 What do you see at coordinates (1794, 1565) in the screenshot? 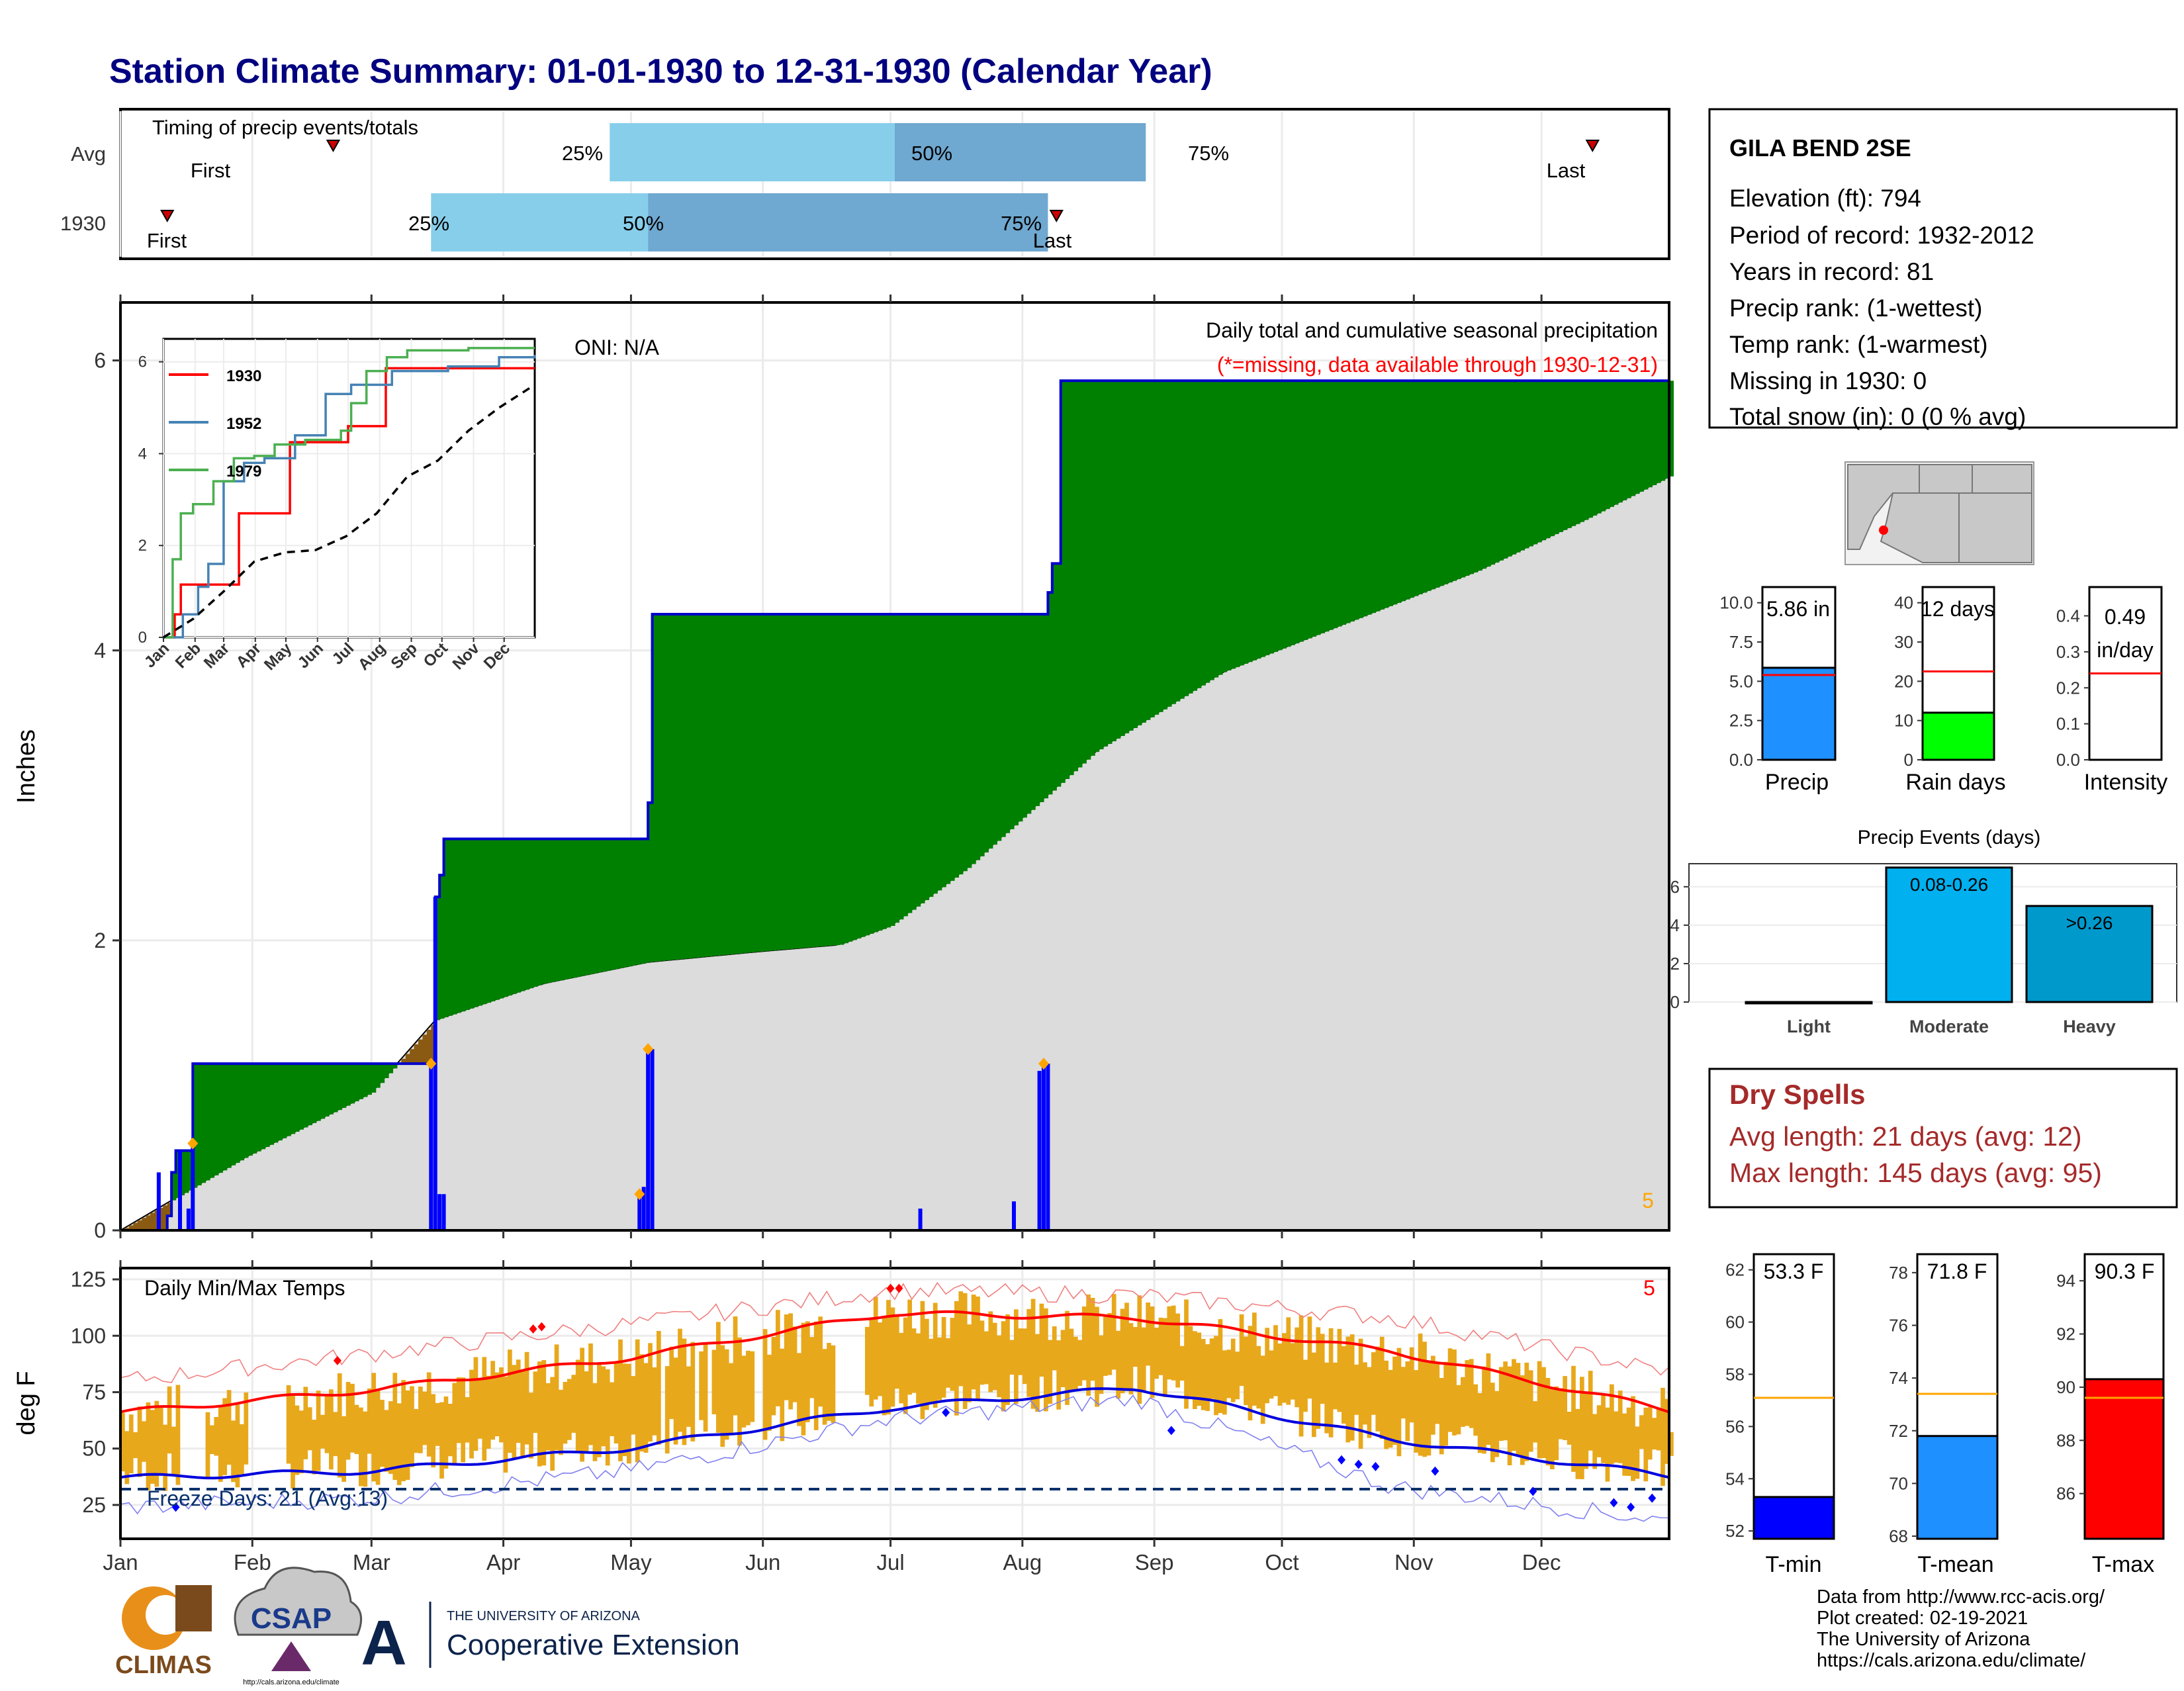
I see `mini-tmin-label: T-min` at bounding box center [1794, 1565].